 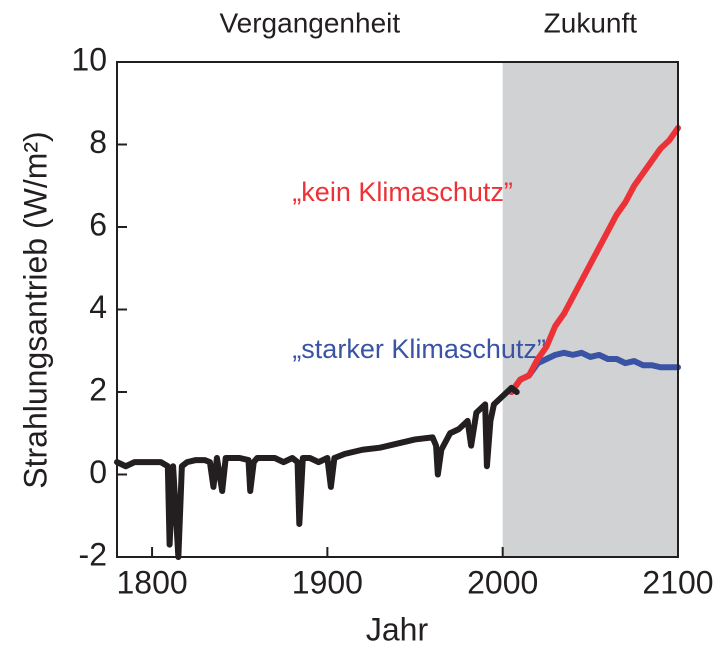 What do you see at coordinates (327, 582) in the screenshot?
I see `x-tick-label: 1900` at bounding box center [327, 582].